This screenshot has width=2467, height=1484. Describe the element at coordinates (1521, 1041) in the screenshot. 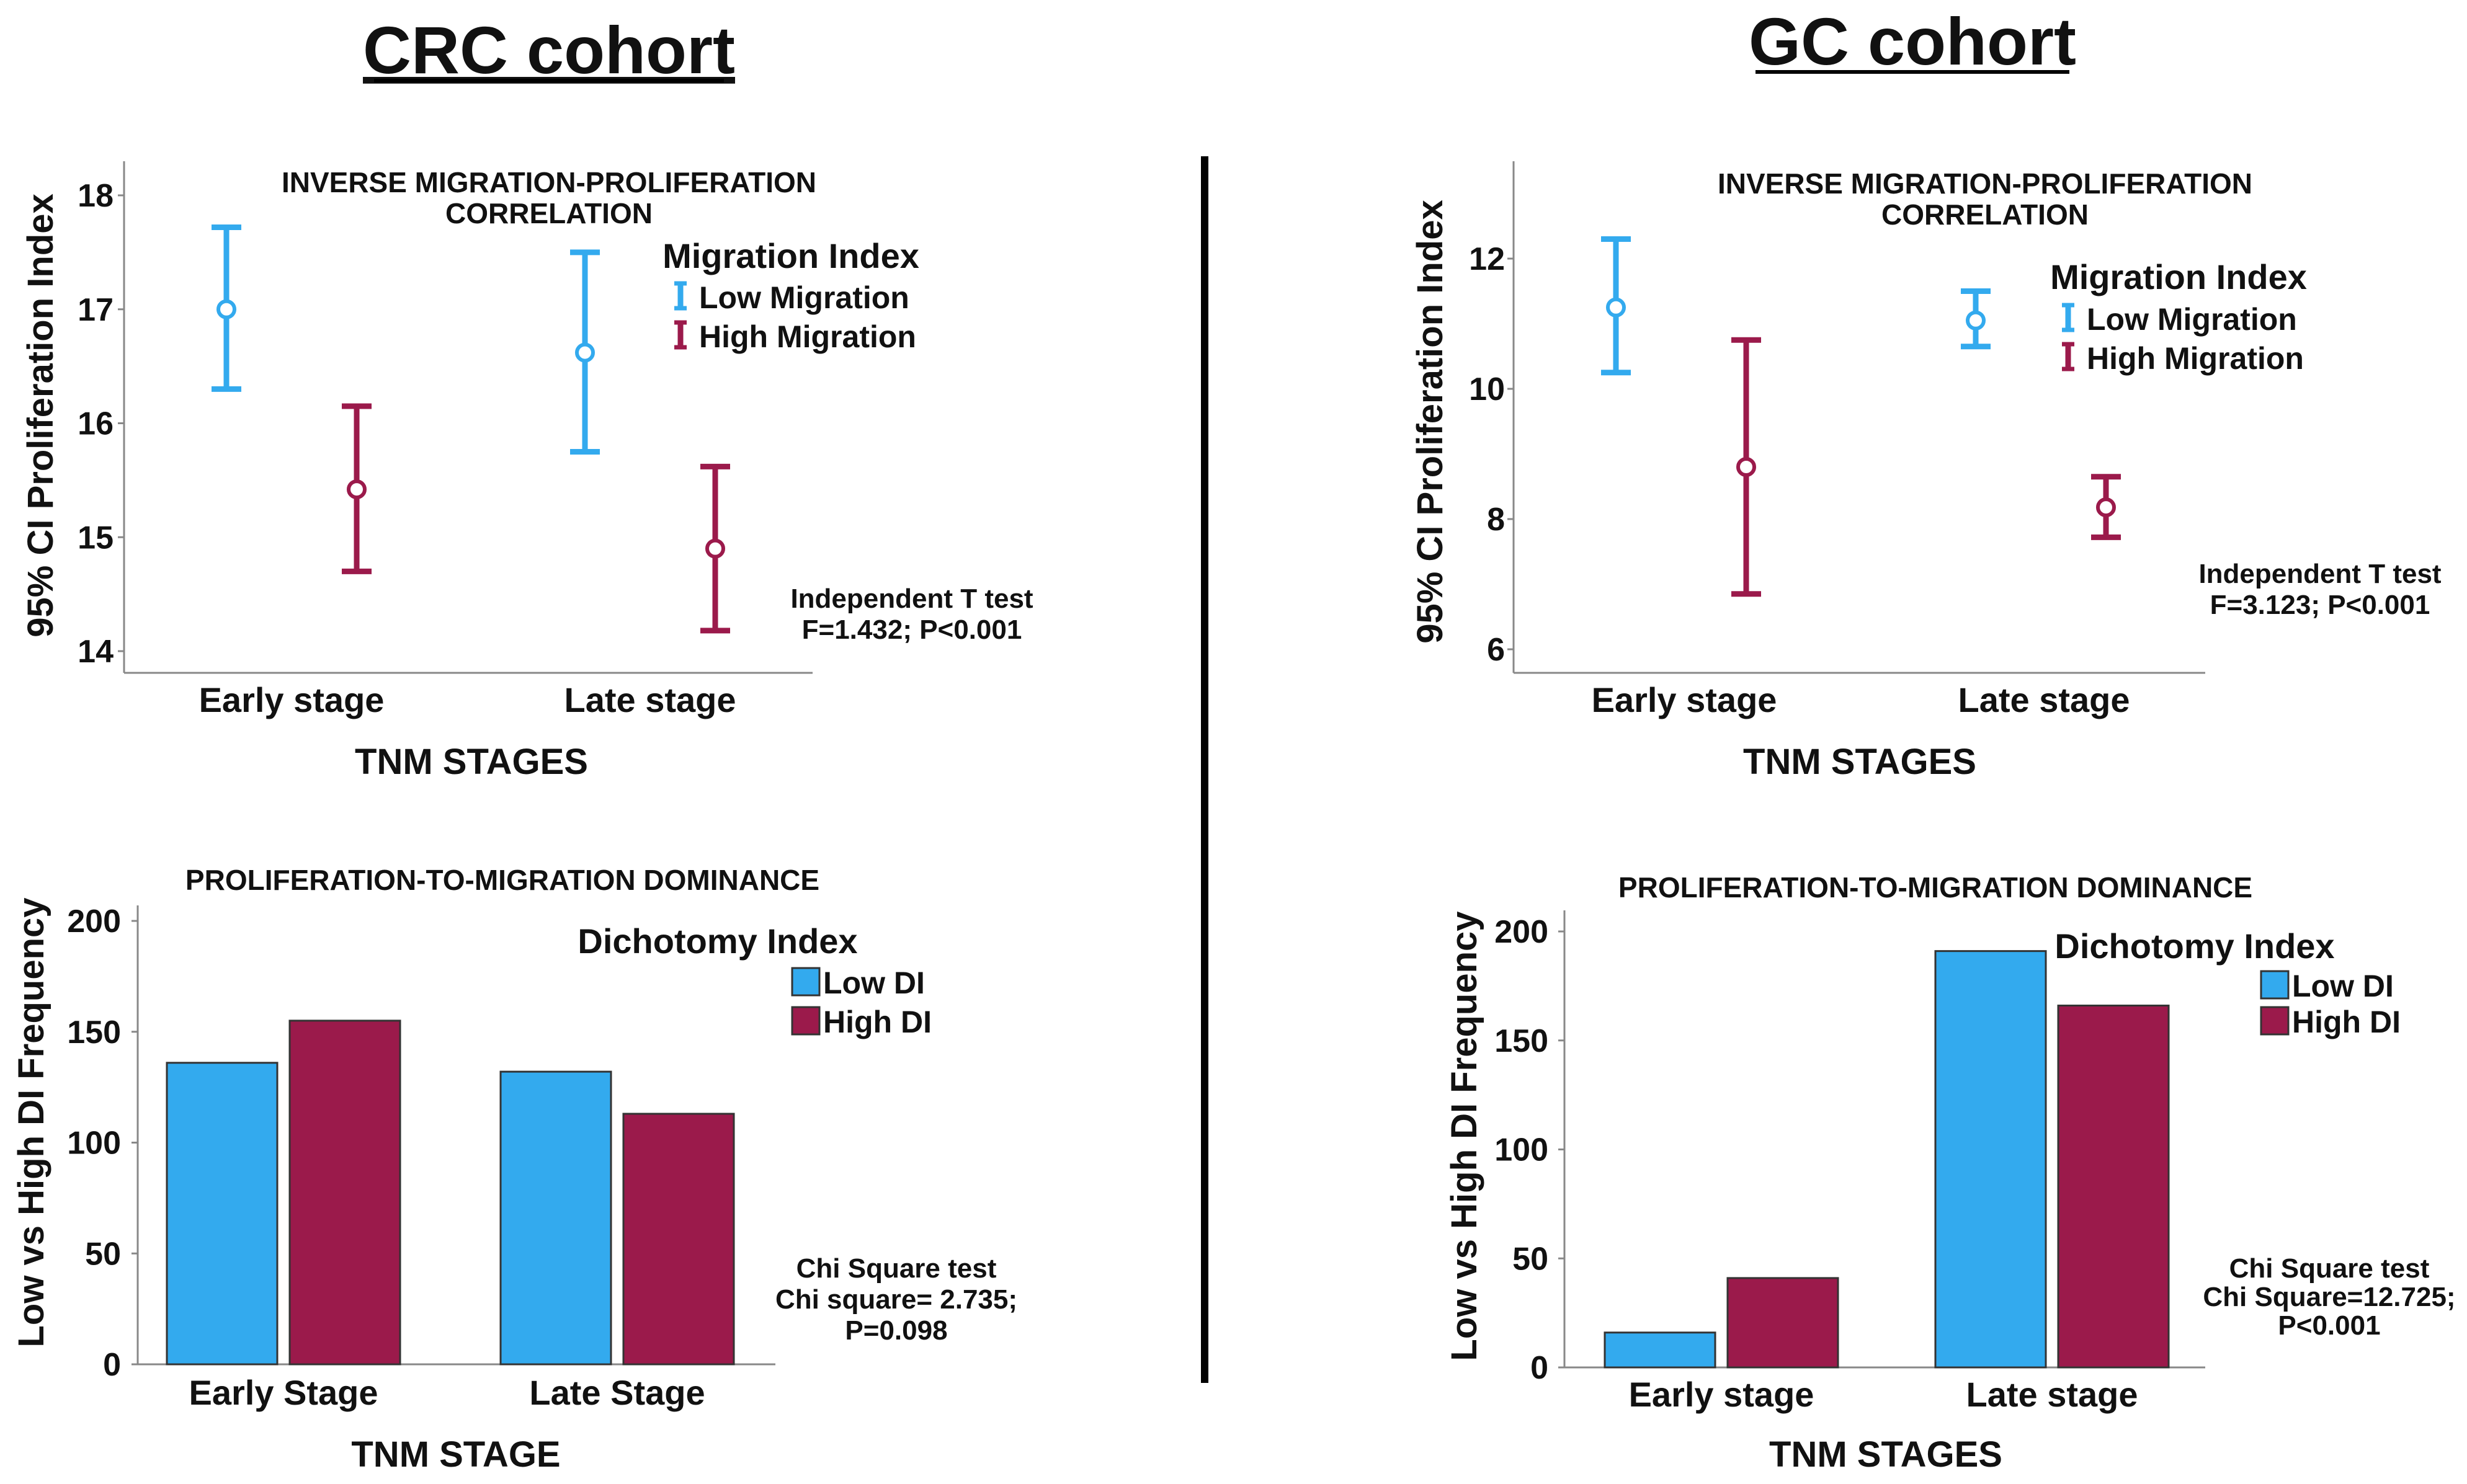

I see `gc_bar-y-tick-label: 150` at that location.